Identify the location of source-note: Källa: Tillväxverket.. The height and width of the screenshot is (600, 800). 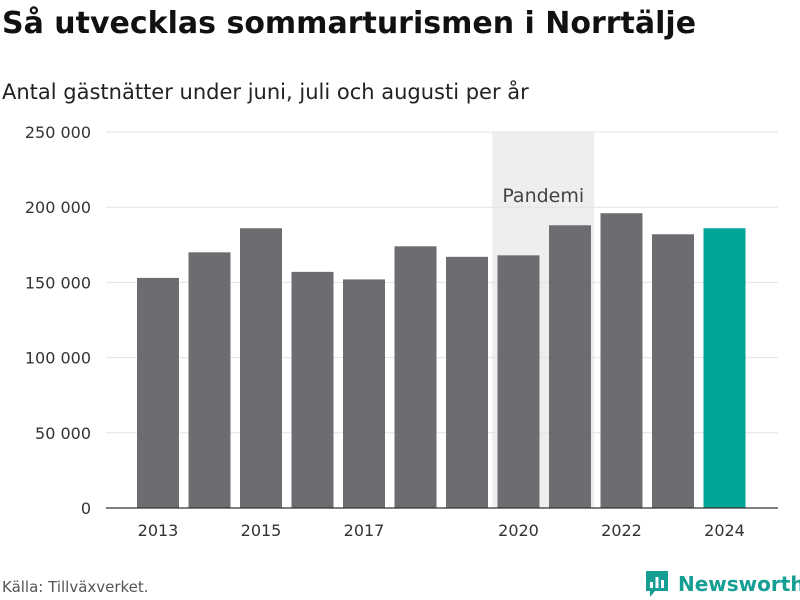
(75, 587).